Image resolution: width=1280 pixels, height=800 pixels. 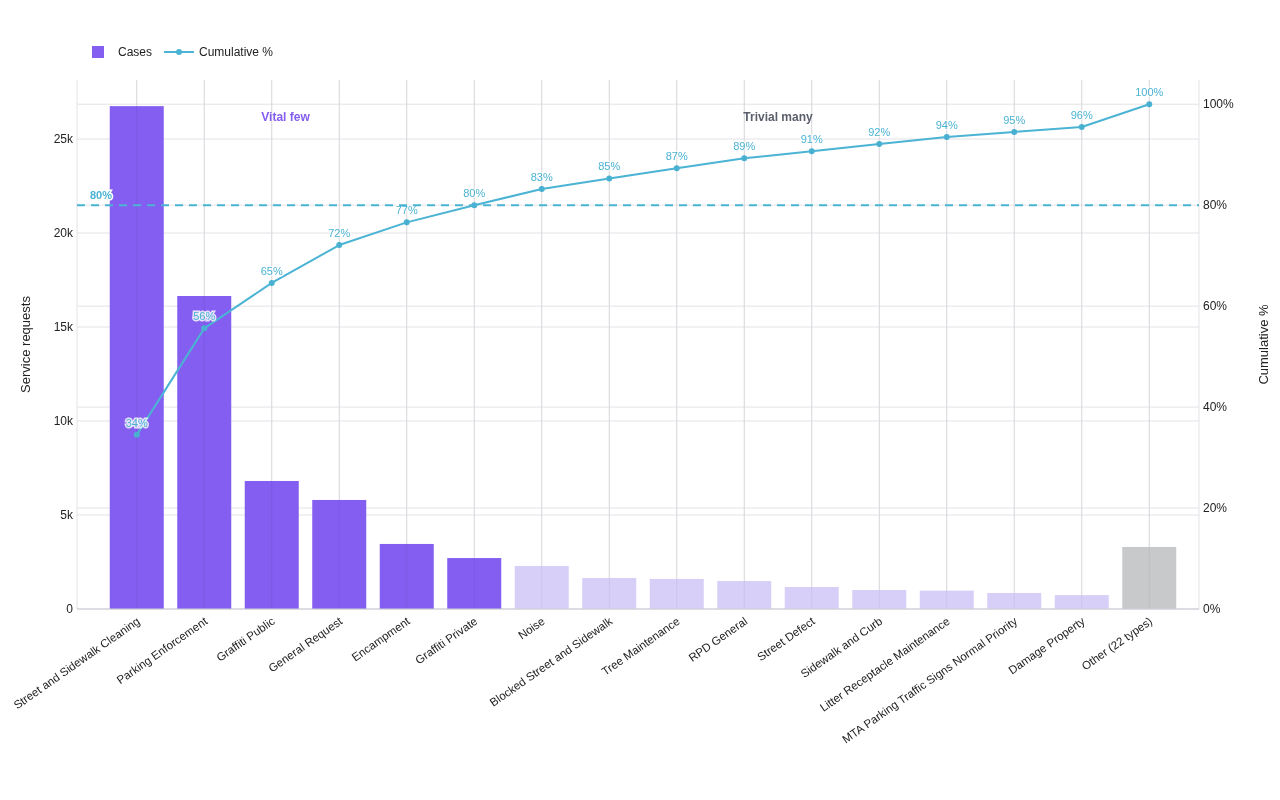 What do you see at coordinates (204, 316) in the screenshot?
I see `data-label: 56%` at bounding box center [204, 316].